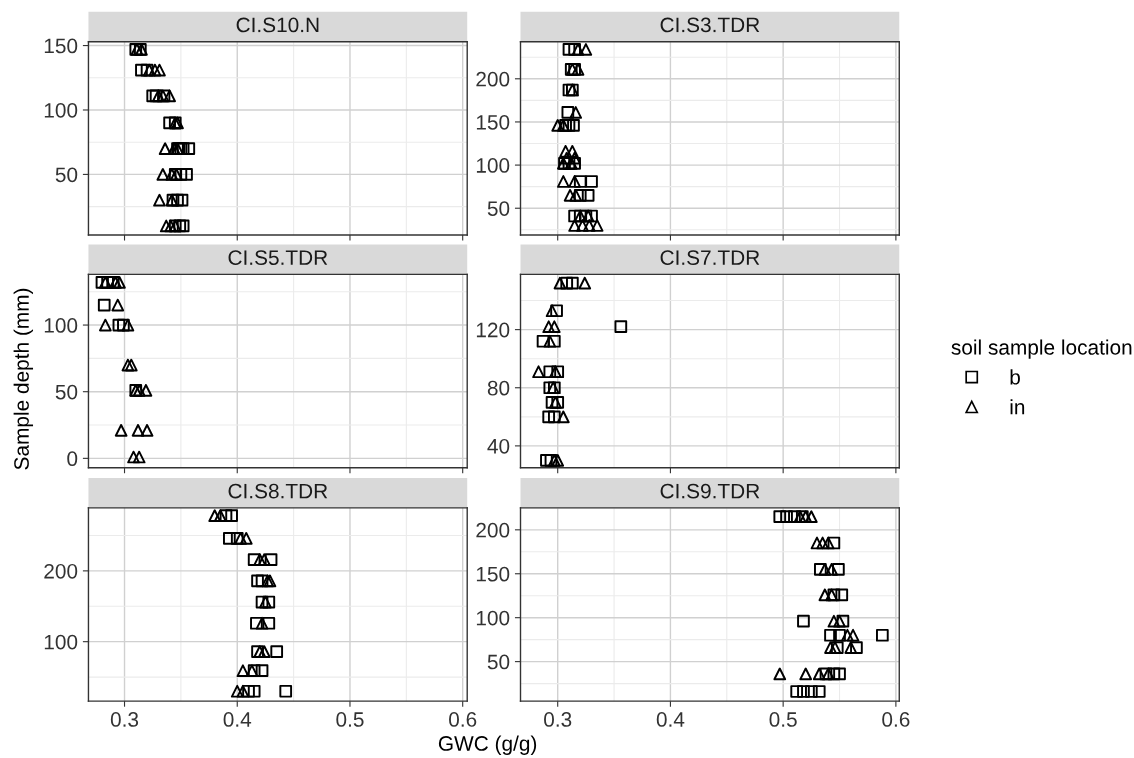 Image resolution: width=1134 pixels, height=758 pixels. Describe the element at coordinates (710, 491) in the screenshot. I see `chart-title: CI.S9.TDR` at that location.